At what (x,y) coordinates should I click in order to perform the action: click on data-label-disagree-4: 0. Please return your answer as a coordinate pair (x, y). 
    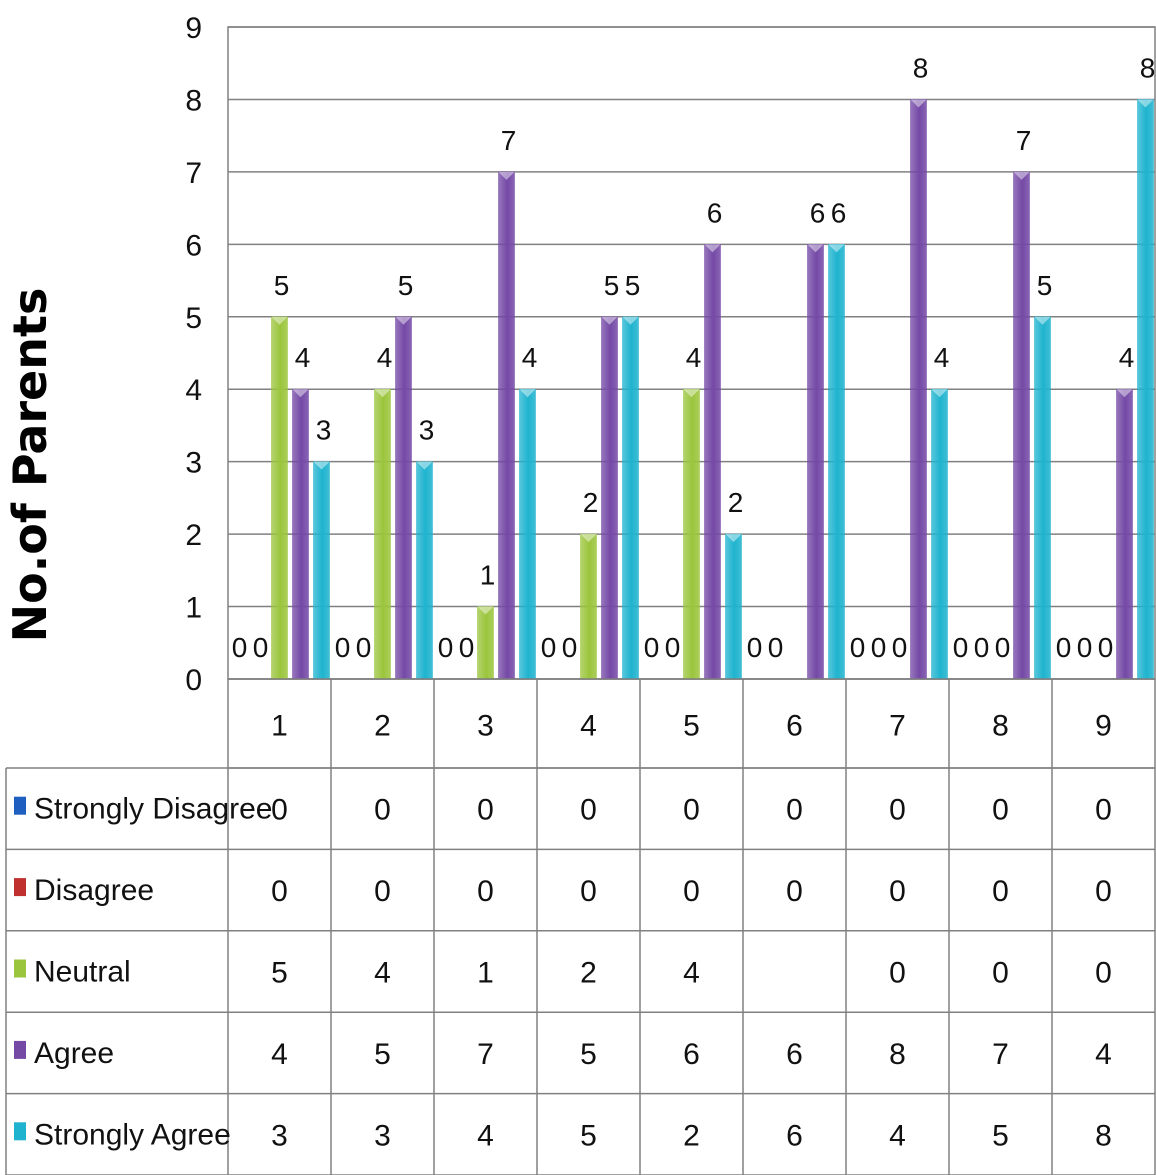
    Looking at the image, I should click on (570, 647).